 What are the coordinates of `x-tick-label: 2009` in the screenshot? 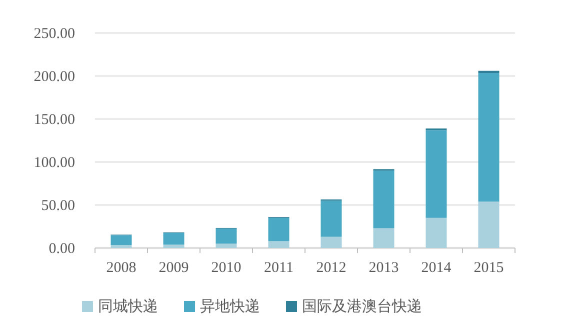 It's located at (173, 268).